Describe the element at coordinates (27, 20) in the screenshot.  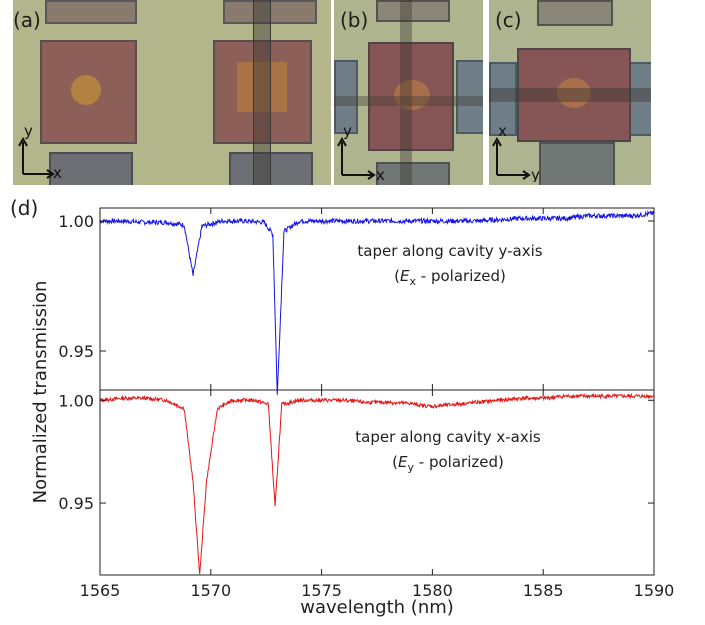
I see `panel-label-a: (a)` at that location.